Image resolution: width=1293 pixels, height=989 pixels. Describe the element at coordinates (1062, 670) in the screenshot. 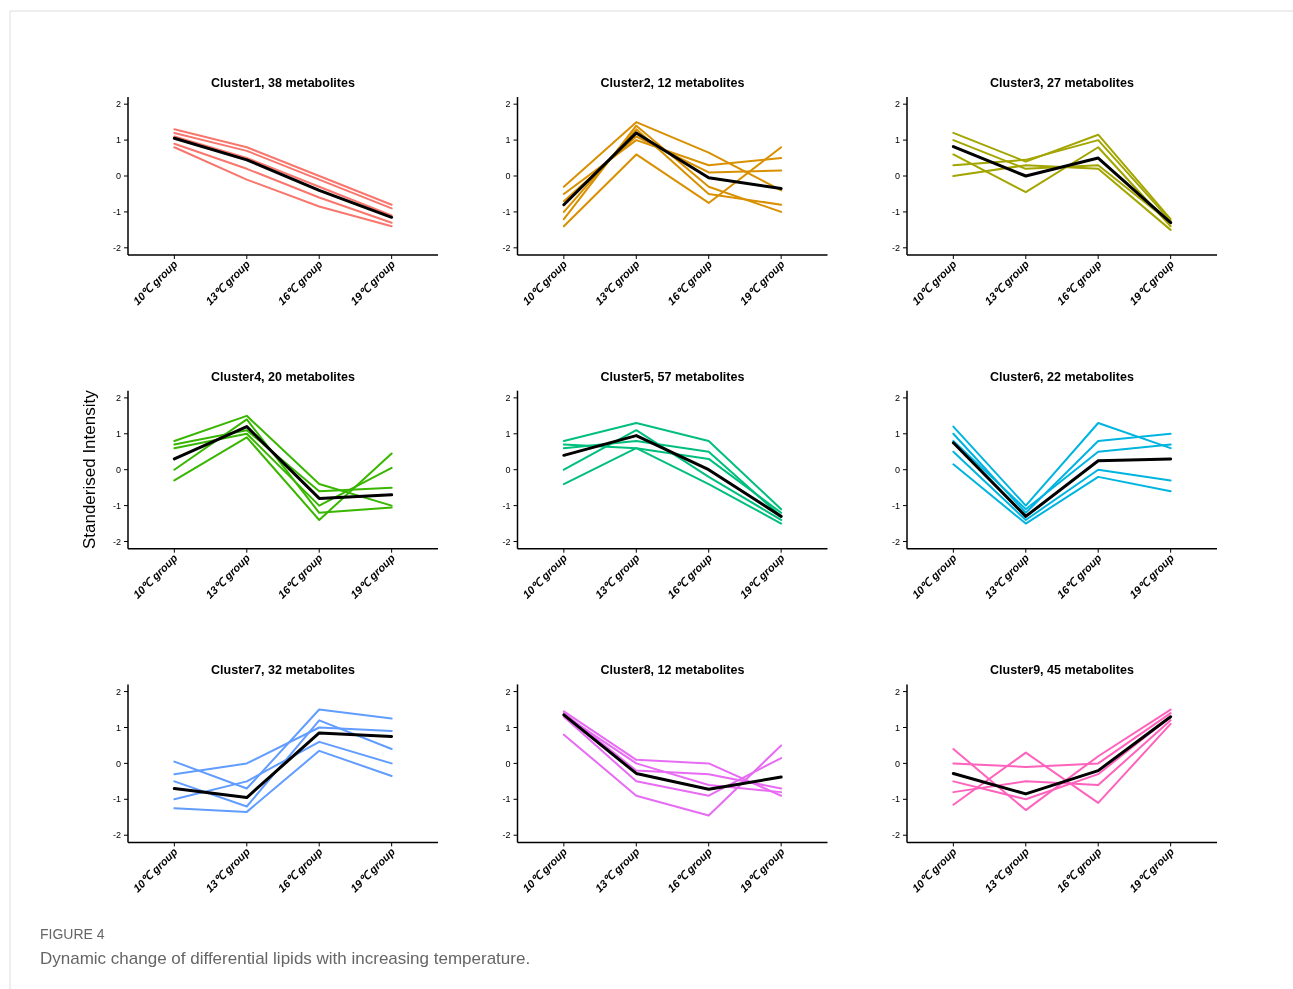

I see `chart-title: Cluster9, 45 metabolites` at that location.